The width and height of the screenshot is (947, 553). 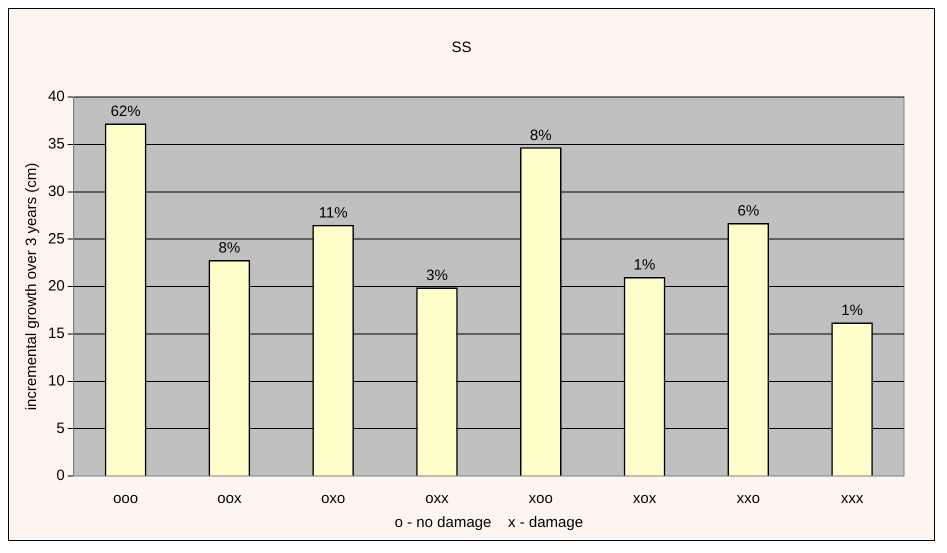 I want to click on x-tick-label: xoo, so click(x=540, y=499).